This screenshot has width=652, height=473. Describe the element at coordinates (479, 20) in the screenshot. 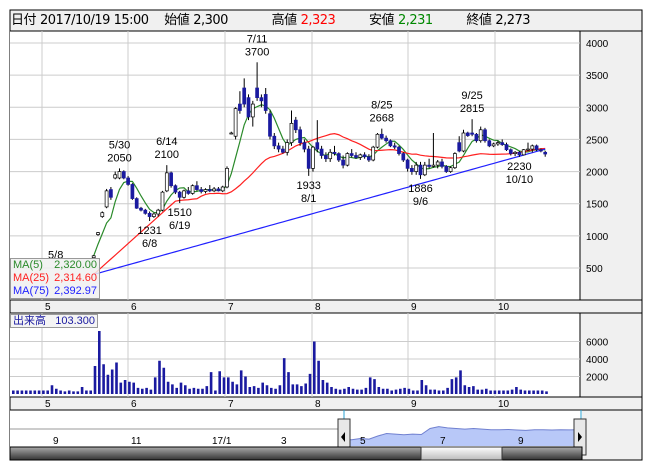

I see `close-label: 終値` at that location.